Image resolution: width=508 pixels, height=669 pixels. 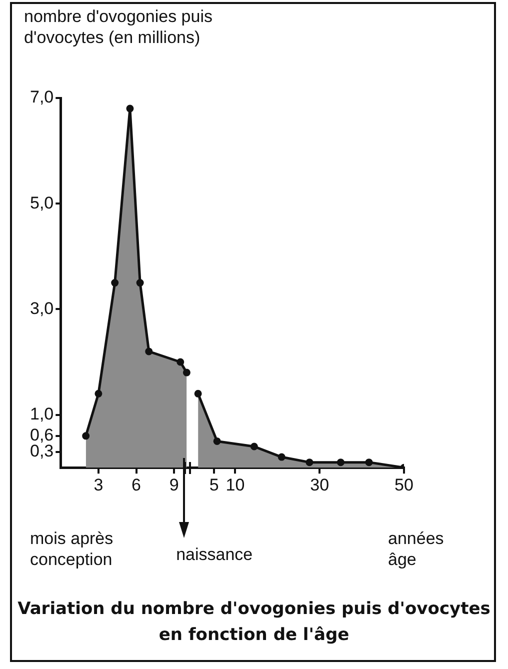 I want to click on x-tick-label: 5, so click(x=214, y=484).